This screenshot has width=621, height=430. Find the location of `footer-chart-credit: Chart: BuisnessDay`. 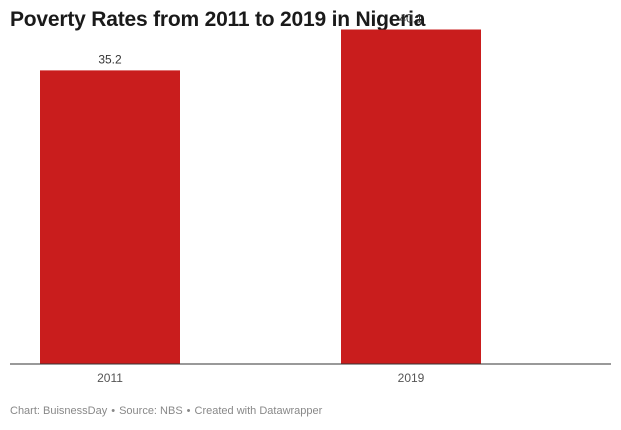

footer-chart-credit: Chart: BuisnessDay is located at coordinates (59, 411).